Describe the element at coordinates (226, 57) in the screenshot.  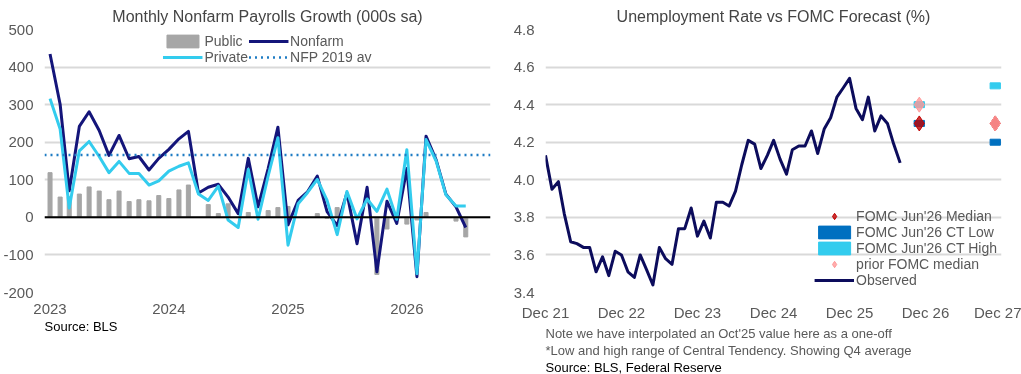
I see `legend-label: Private` at that location.